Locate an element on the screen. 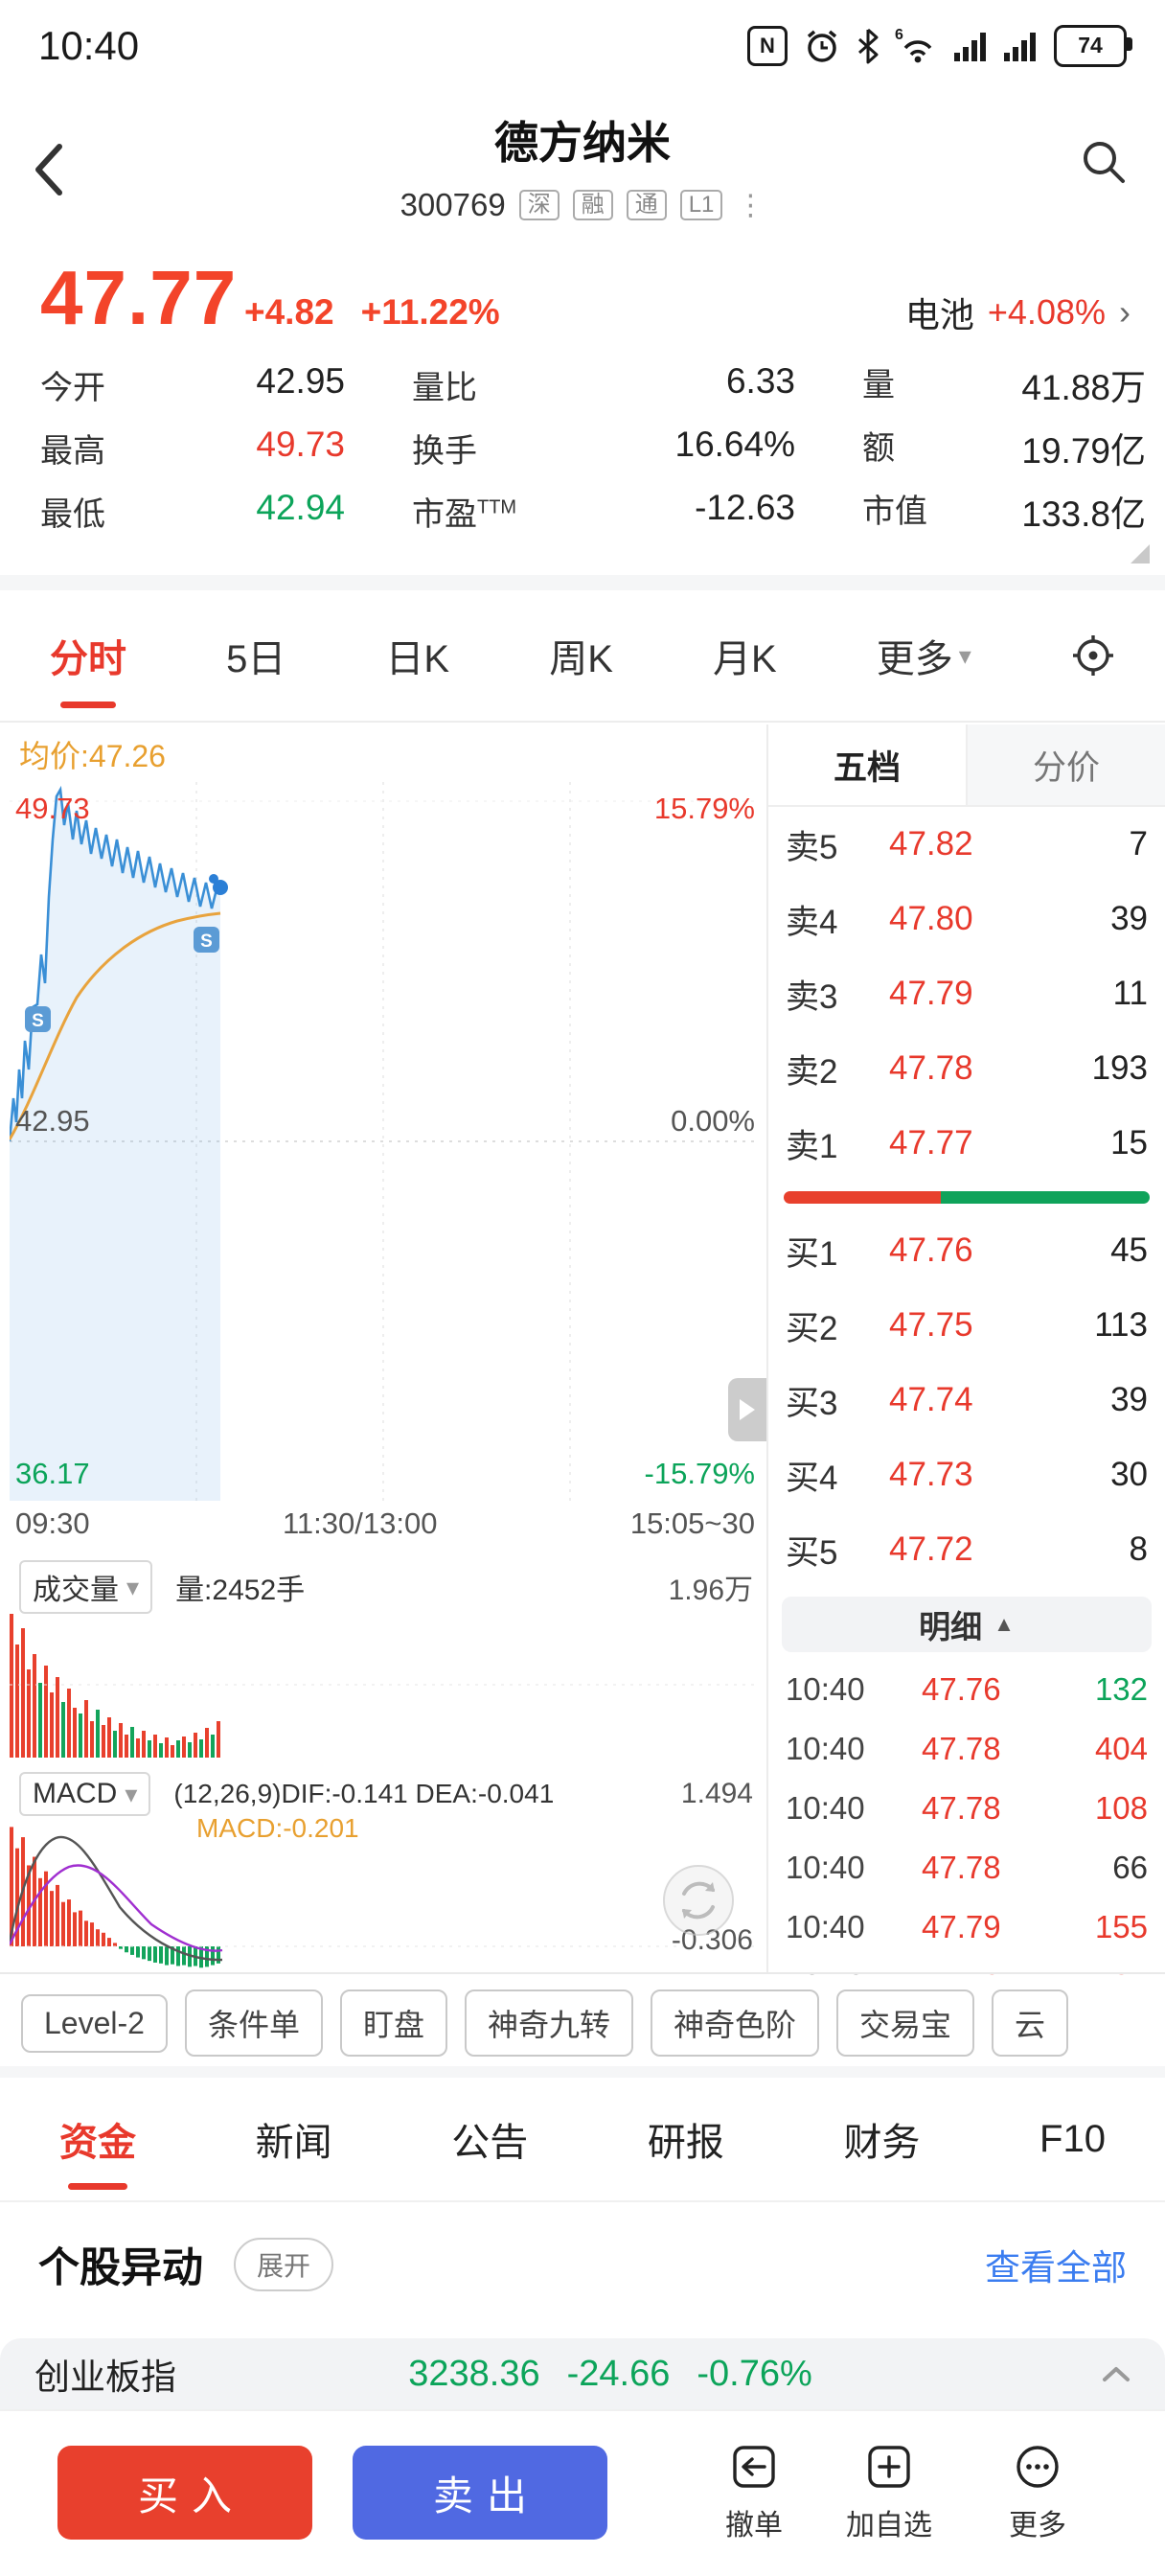 The width and height of the screenshot is (1165, 2576). volume-max-label: 1.96万 is located at coordinates (711, 1590).